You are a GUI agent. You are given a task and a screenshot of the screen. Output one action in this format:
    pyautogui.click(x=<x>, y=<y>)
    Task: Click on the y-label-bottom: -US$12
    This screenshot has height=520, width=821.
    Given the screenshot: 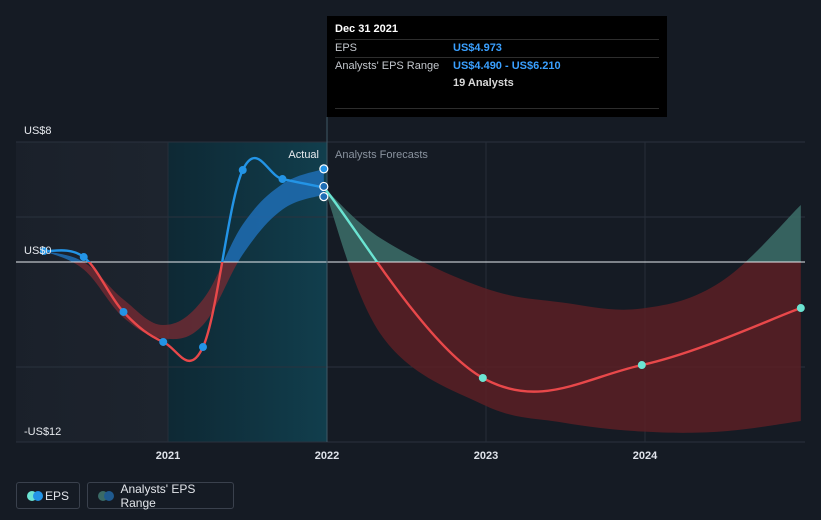 What is the action you would take?
    pyautogui.click(x=42, y=432)
    